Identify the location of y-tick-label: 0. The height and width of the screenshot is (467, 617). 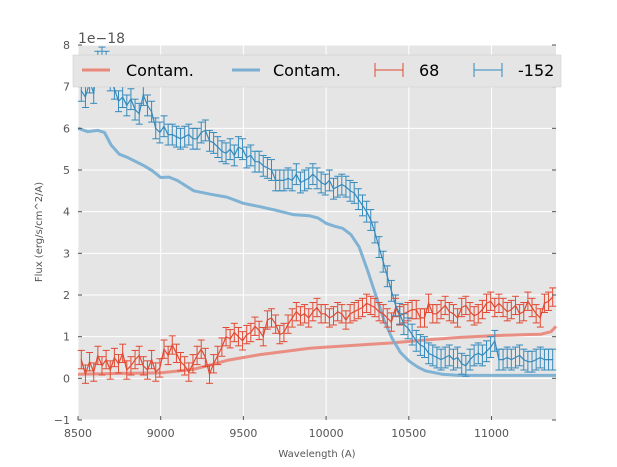
(66, 378).